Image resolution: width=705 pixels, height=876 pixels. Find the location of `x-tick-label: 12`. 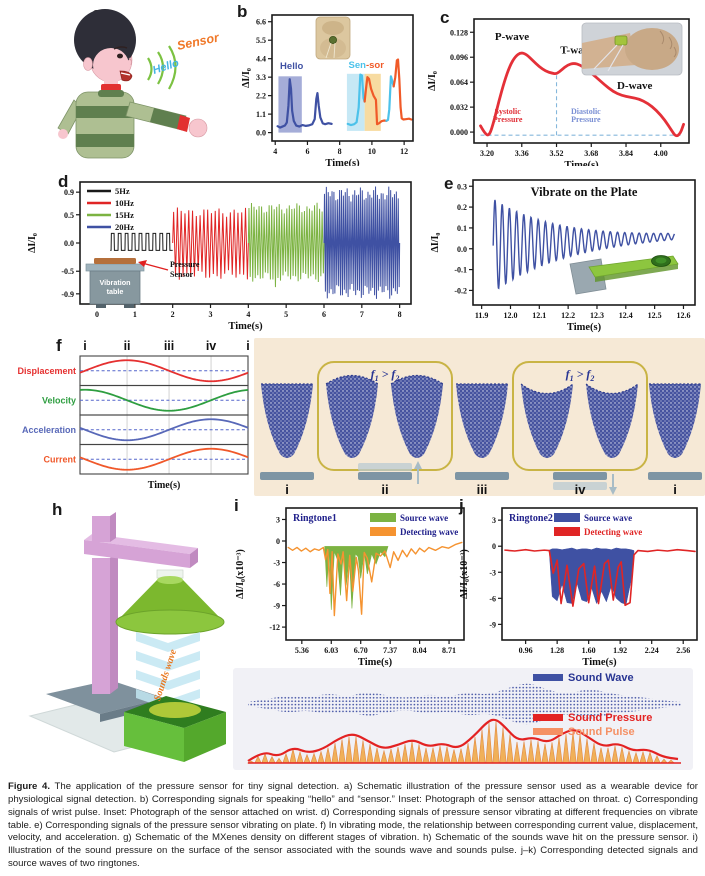

x-tick-label: 12 is located at coordinates (404, 151).